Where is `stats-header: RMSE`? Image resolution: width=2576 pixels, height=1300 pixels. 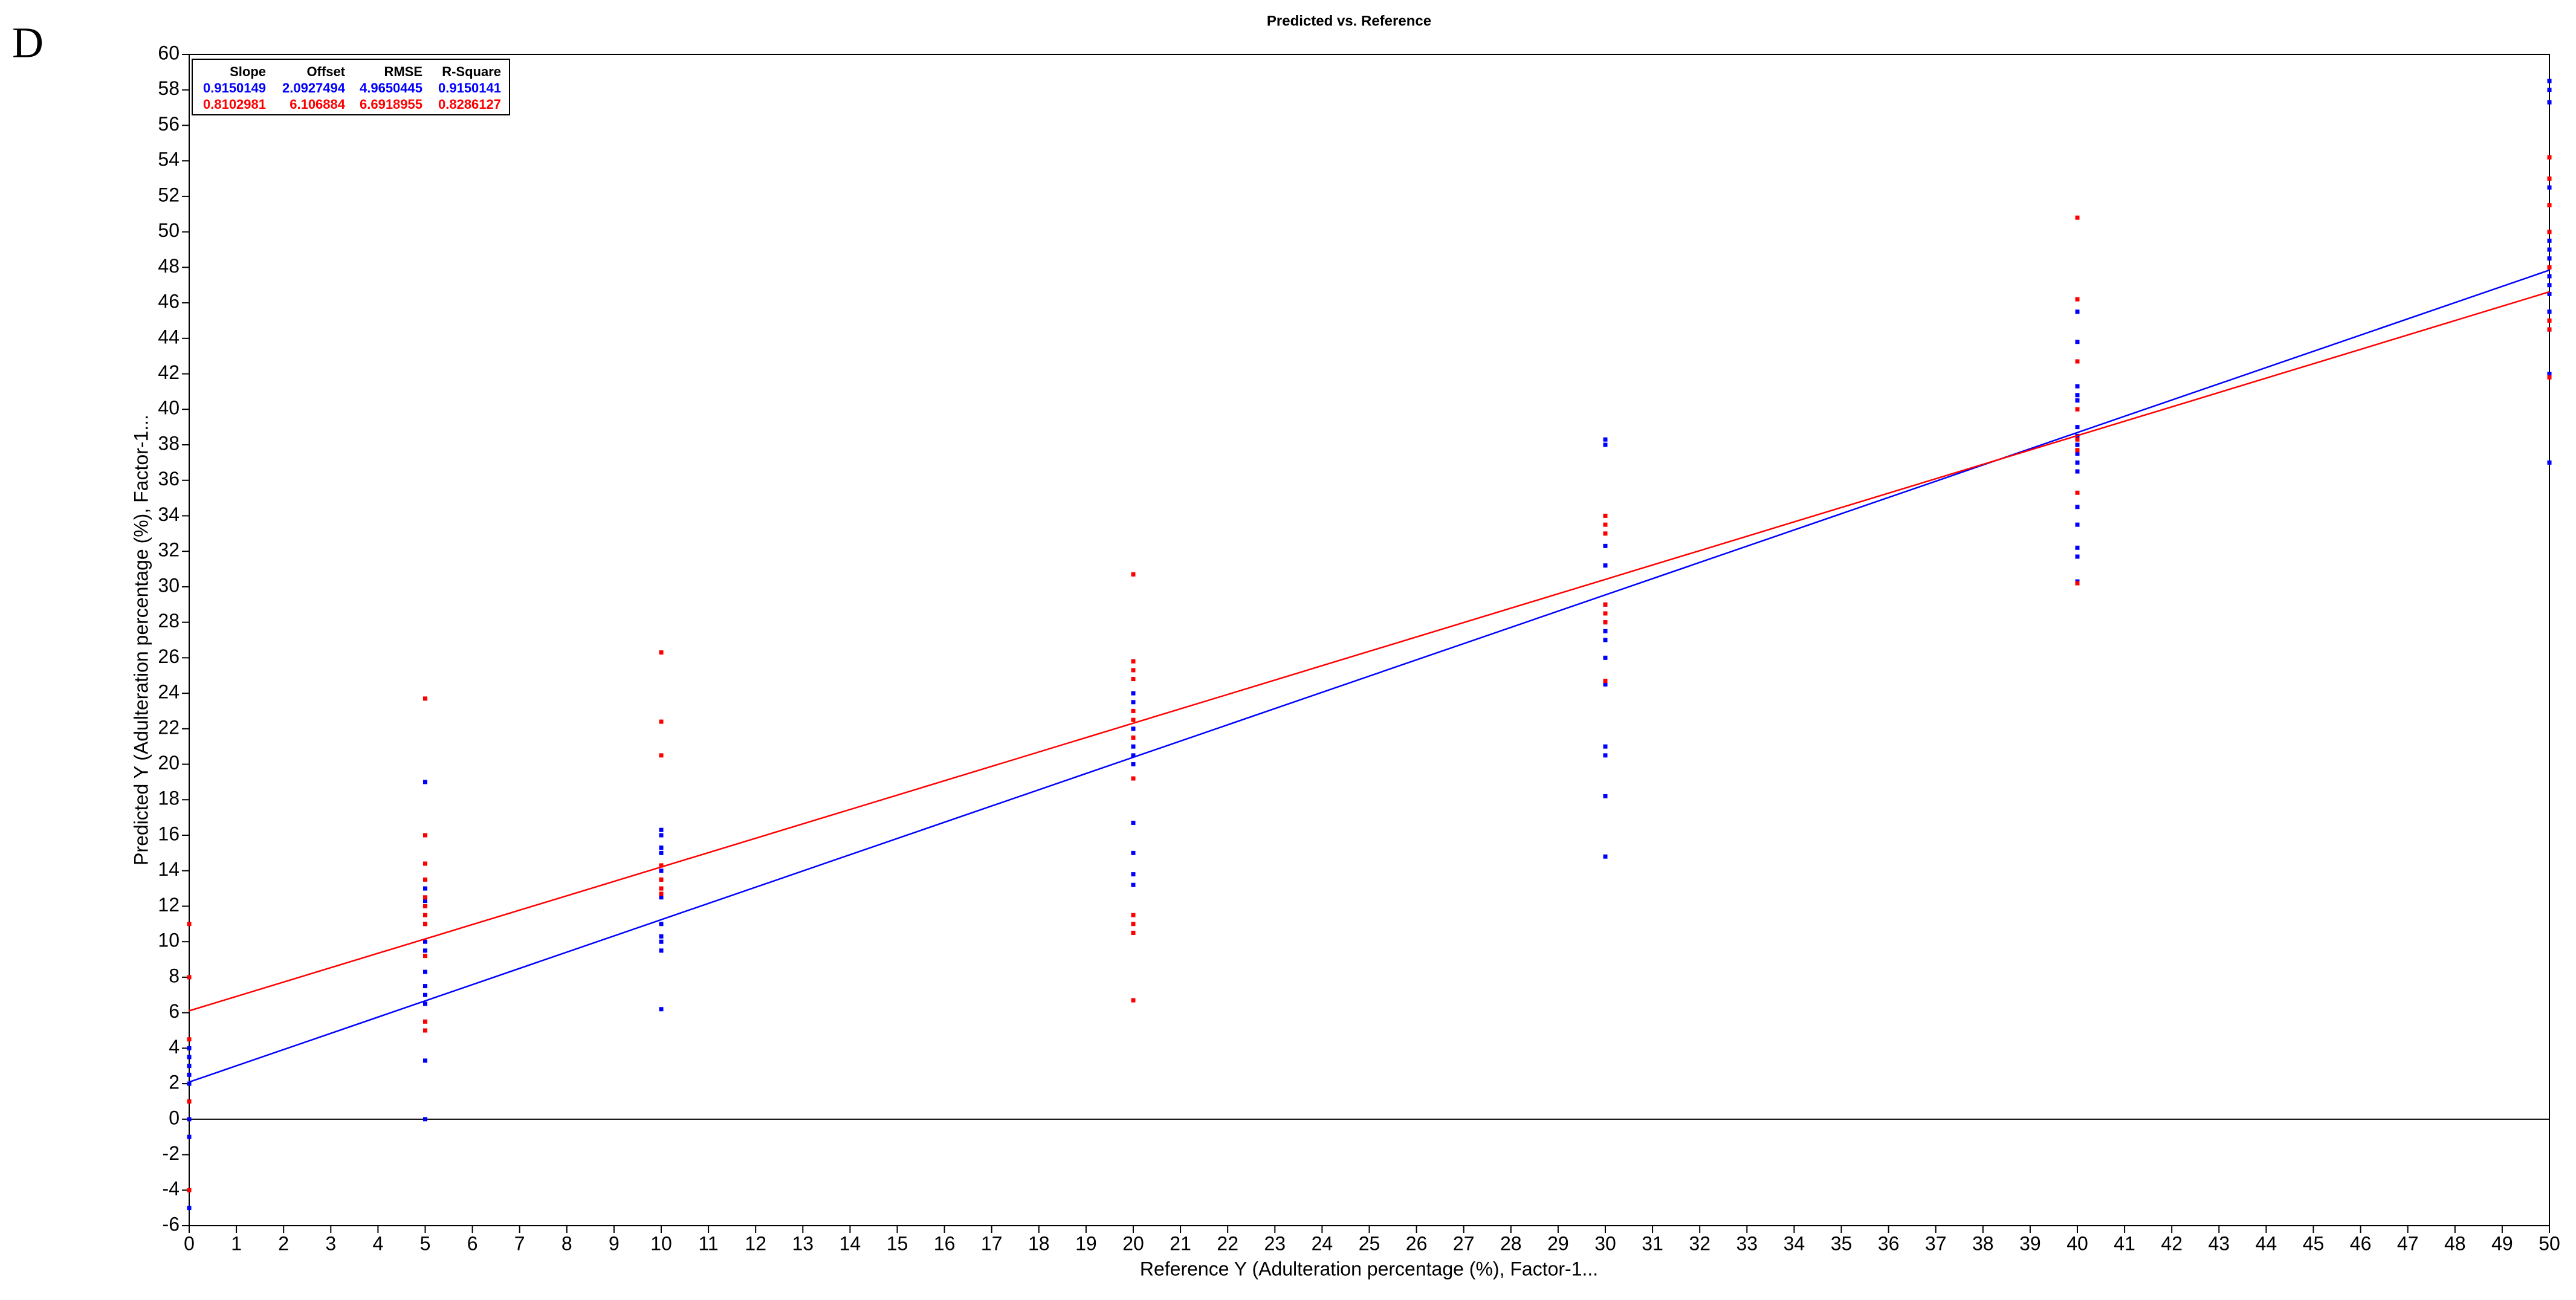
stats-header: RMSE is located at coordinates (403, 71).